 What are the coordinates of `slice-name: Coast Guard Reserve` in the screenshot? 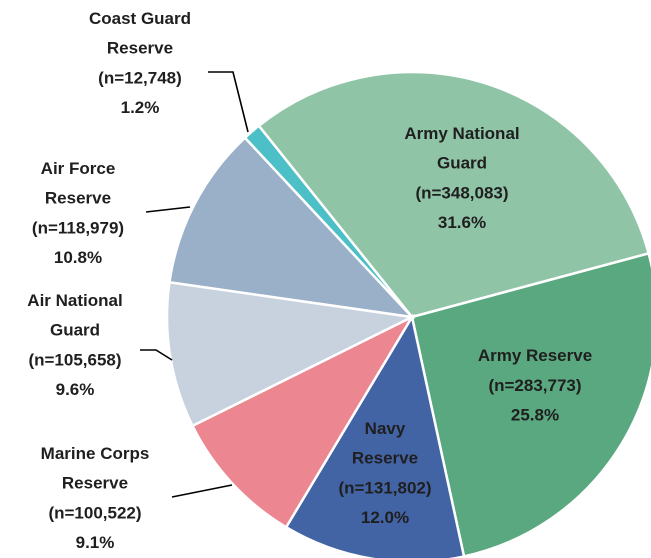 It's located at (140, 33).